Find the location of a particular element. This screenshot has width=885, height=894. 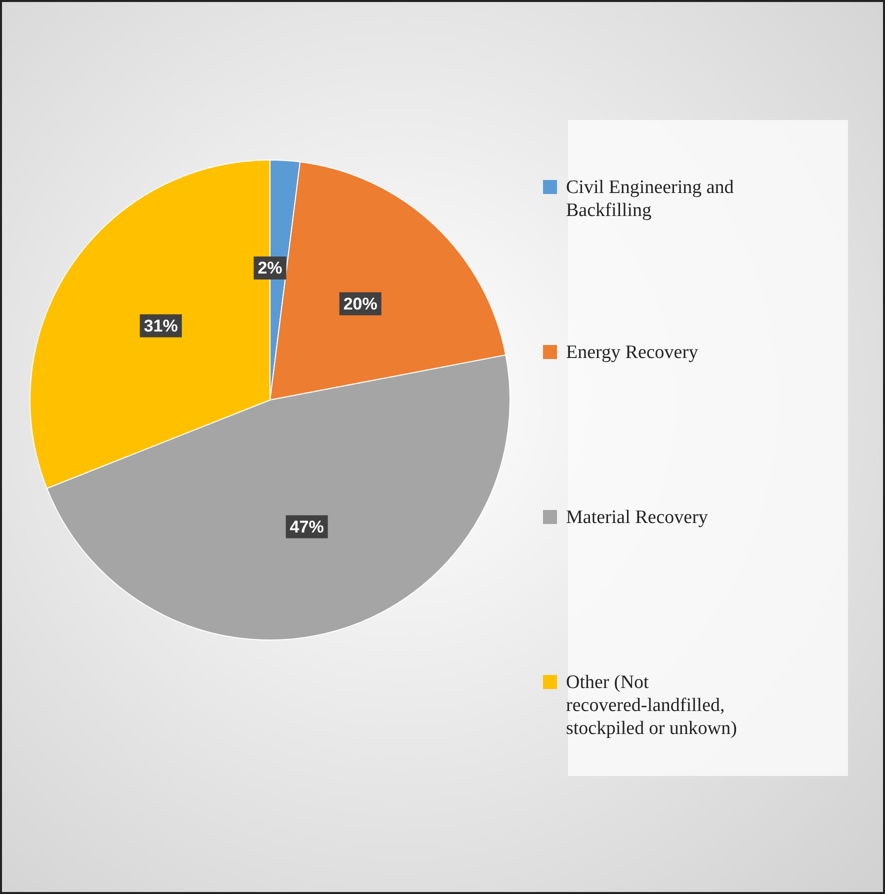

legend-label: Civil Engineering and Backfilling is located at coordinates (650, 199).